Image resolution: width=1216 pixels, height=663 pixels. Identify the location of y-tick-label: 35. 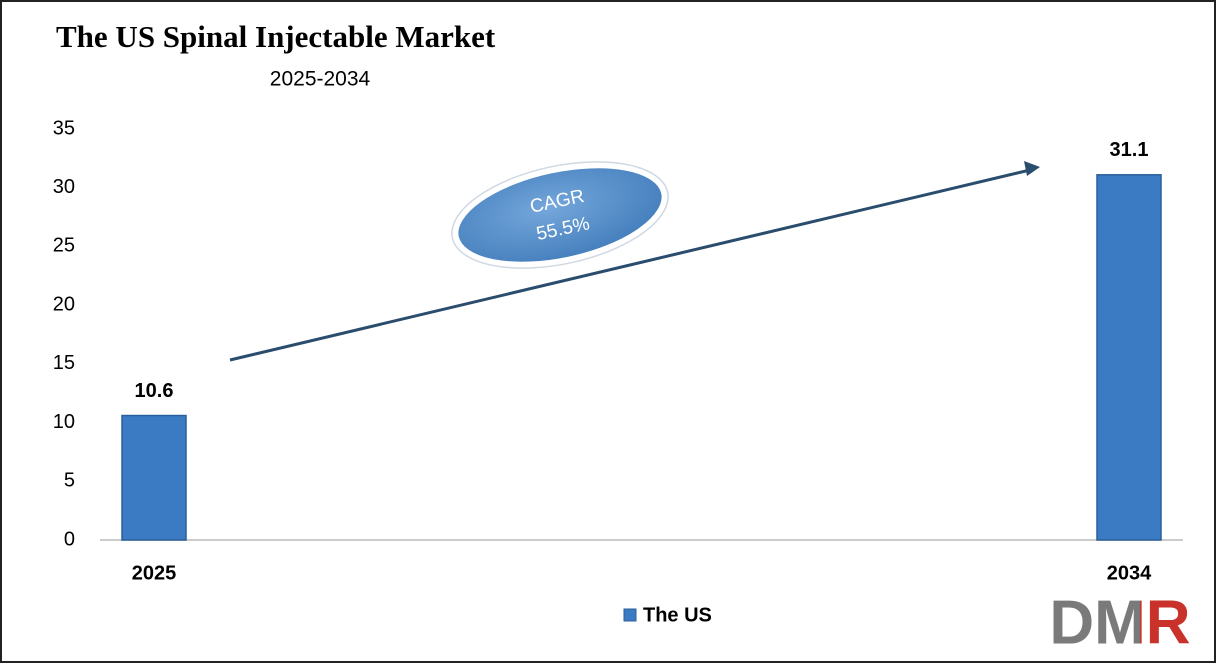
(64, 128).